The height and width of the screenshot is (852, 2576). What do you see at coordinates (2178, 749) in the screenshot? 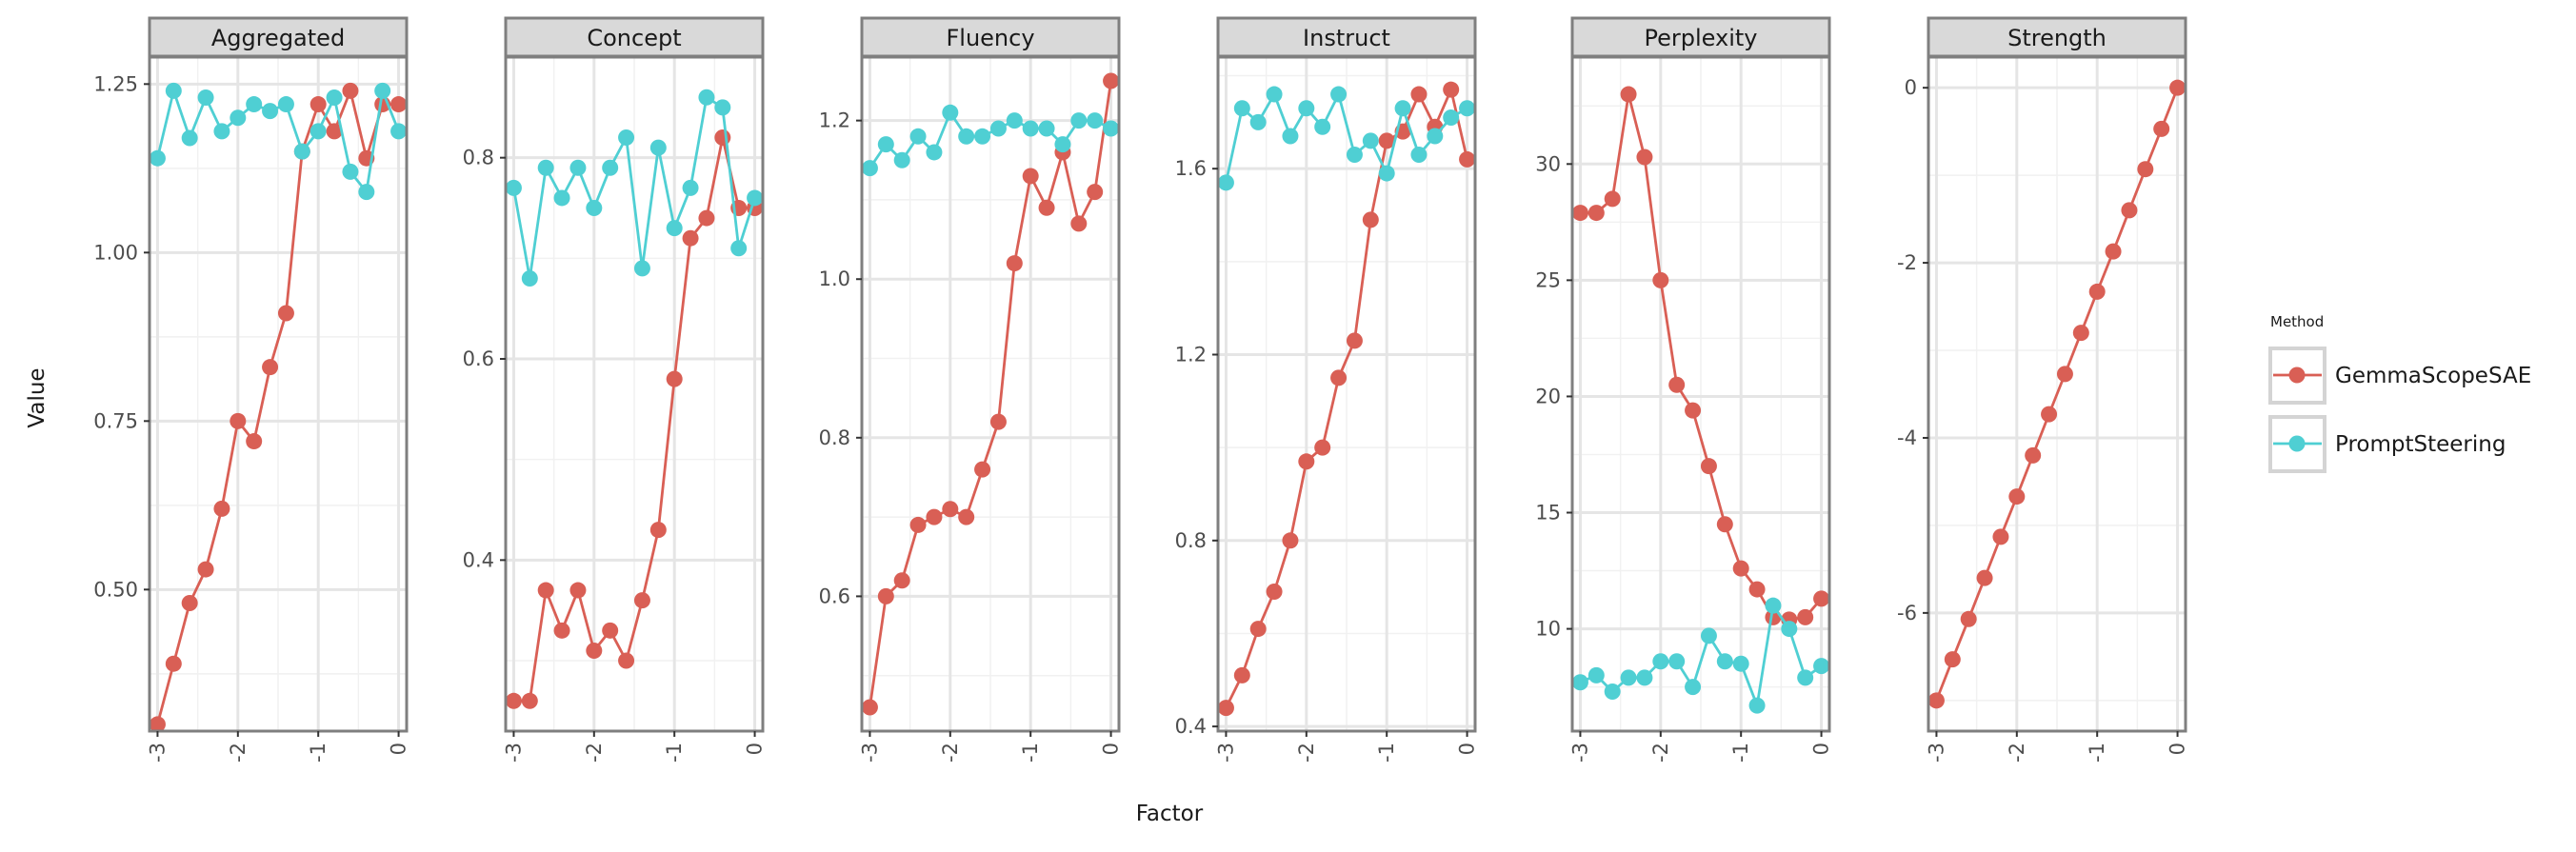
I see `x-tick-label: 0` at bounding box center [2178, 749].